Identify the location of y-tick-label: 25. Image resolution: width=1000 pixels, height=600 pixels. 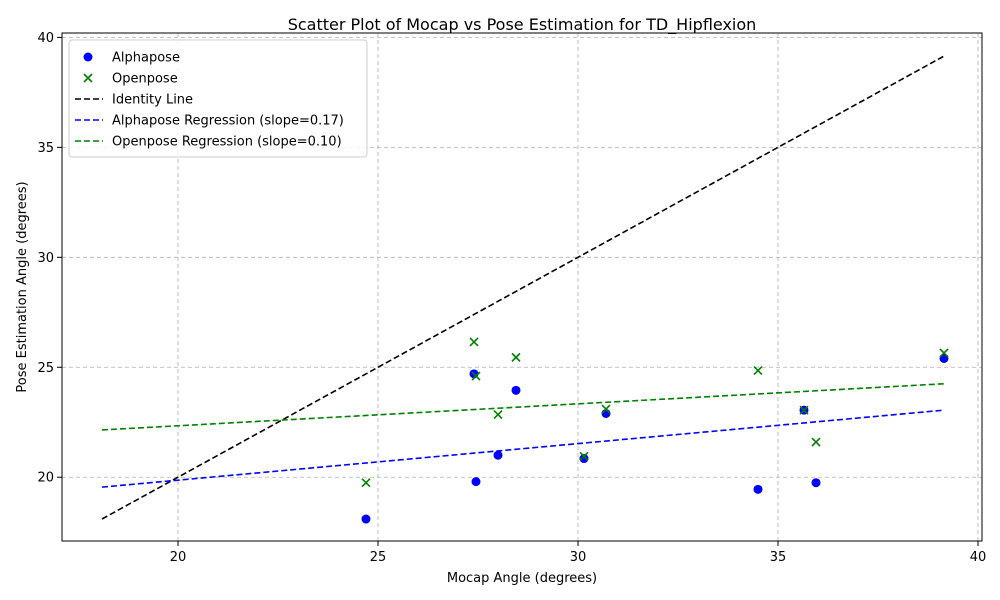
(45, 368).